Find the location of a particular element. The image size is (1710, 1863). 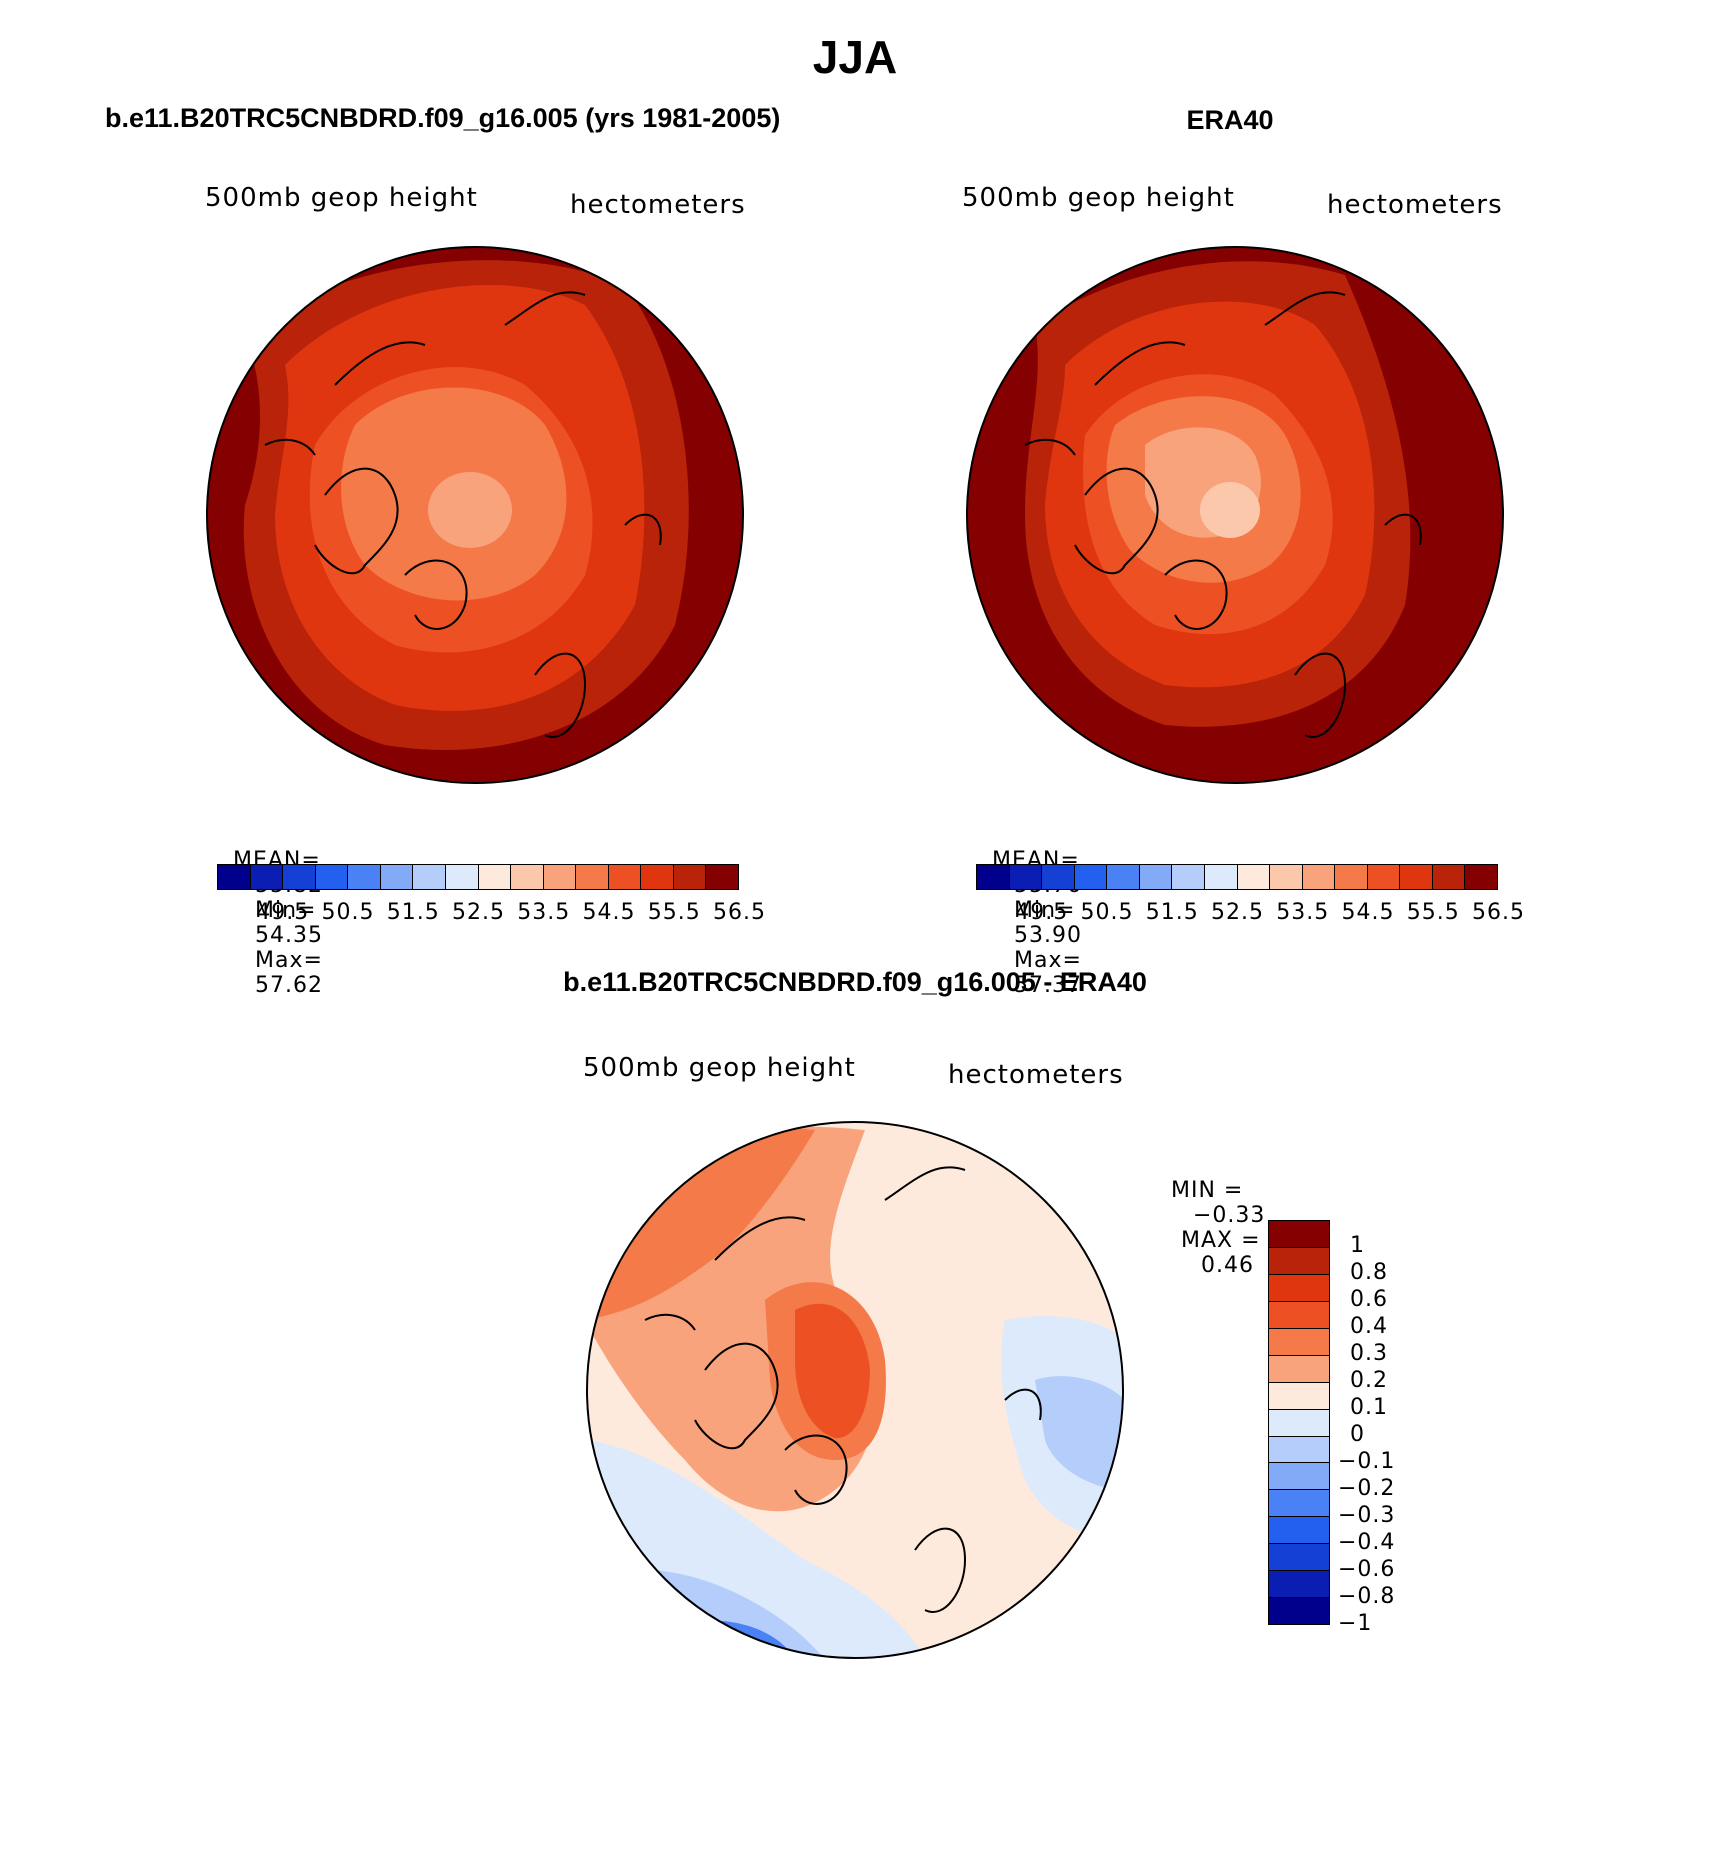

obs-colorbar-ticks: 49.5 50.5 51.5 52.5 53.5 54.5 55.5 56.5 is located at coordinates (1250, 915).